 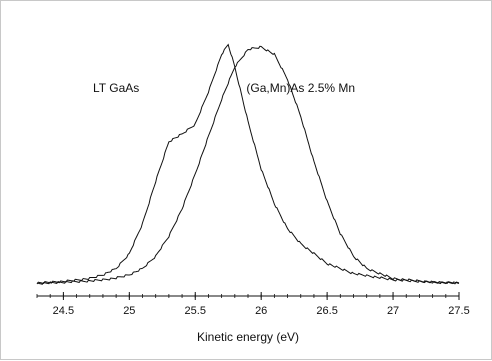 I want to click on annotation-label: LT GaAs, so click(x=116, y=88).